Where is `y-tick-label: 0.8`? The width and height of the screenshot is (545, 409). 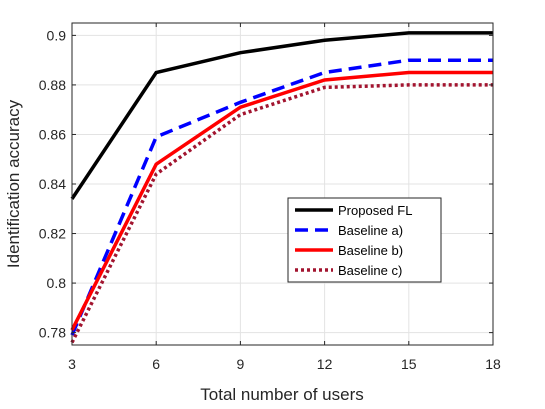 y-tick-label: 0.8 is located at coordinates (57, 283).